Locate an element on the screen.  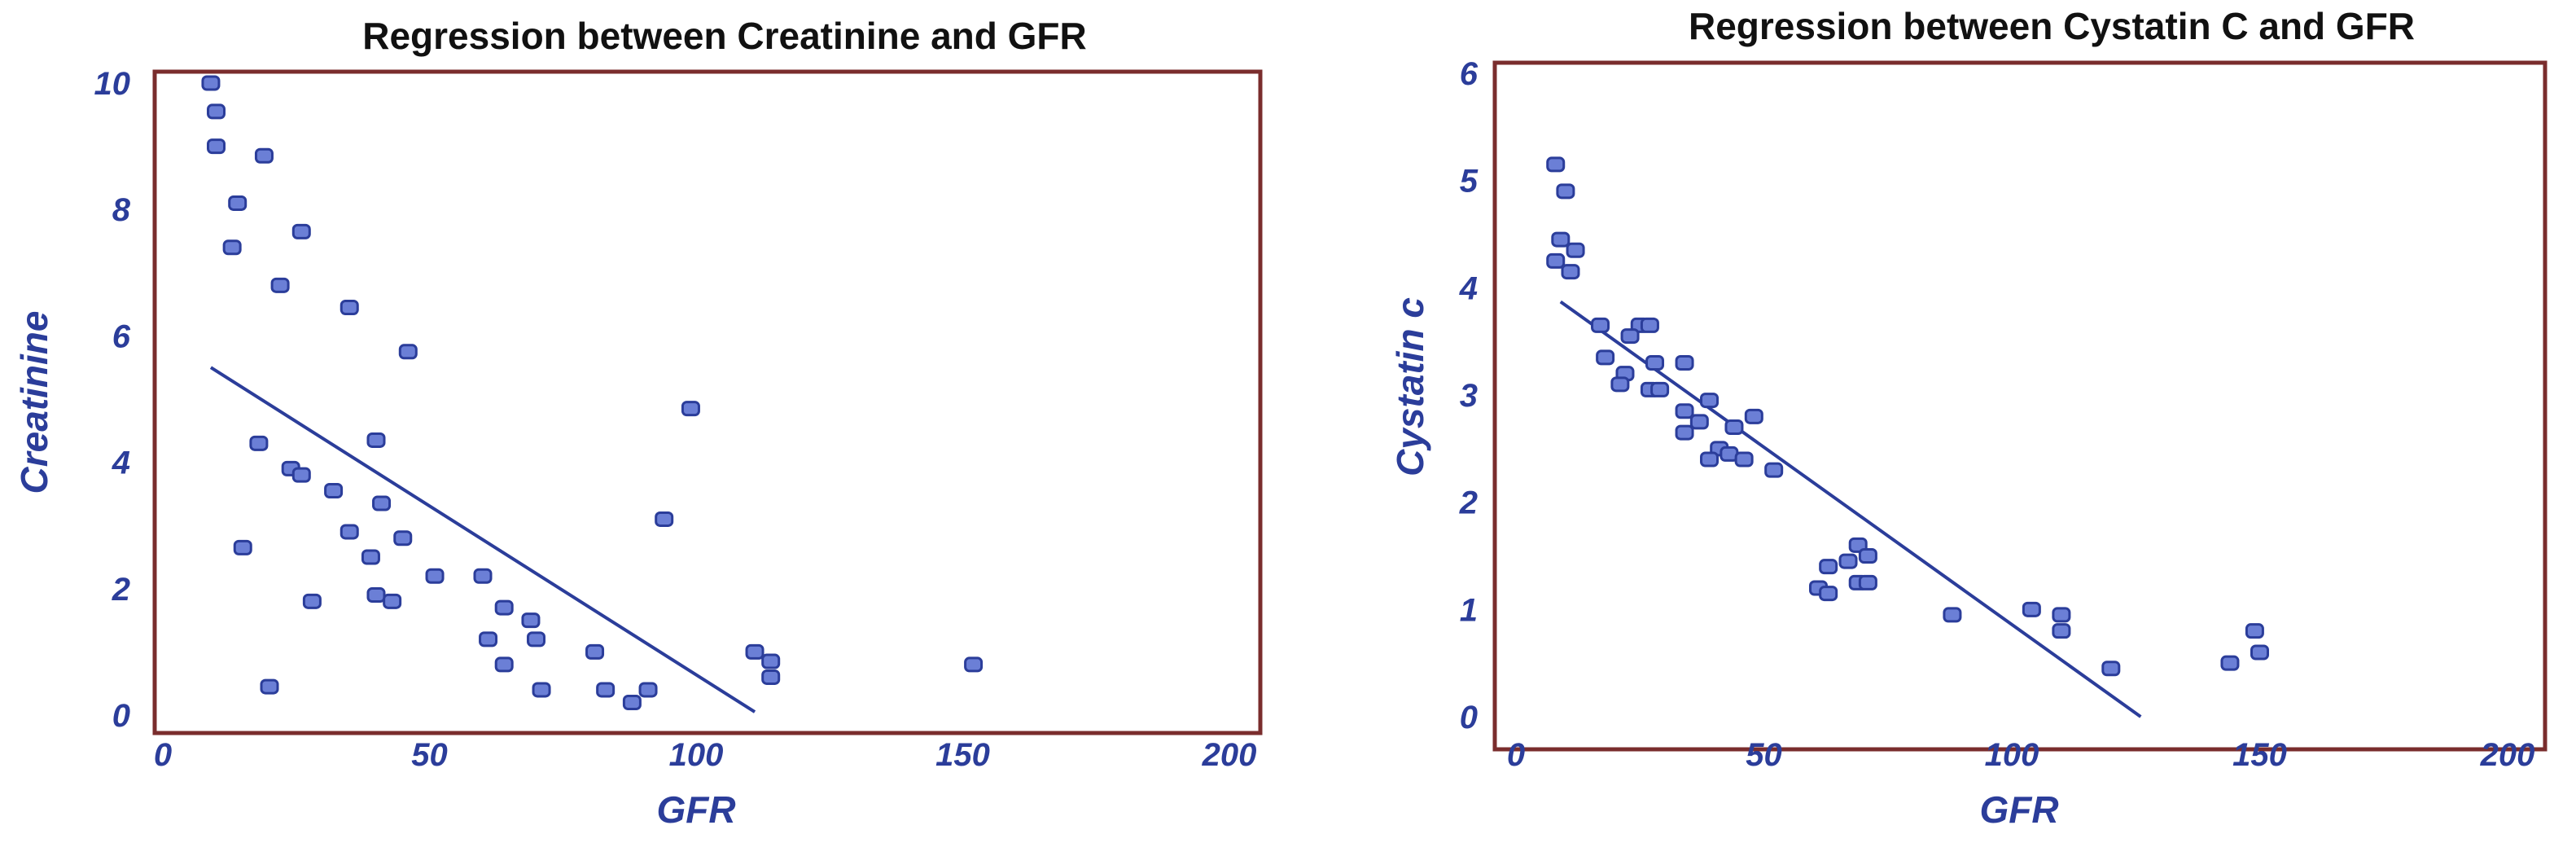
y-axis-label: Cystatin c is located at coordinates (1410, 386).